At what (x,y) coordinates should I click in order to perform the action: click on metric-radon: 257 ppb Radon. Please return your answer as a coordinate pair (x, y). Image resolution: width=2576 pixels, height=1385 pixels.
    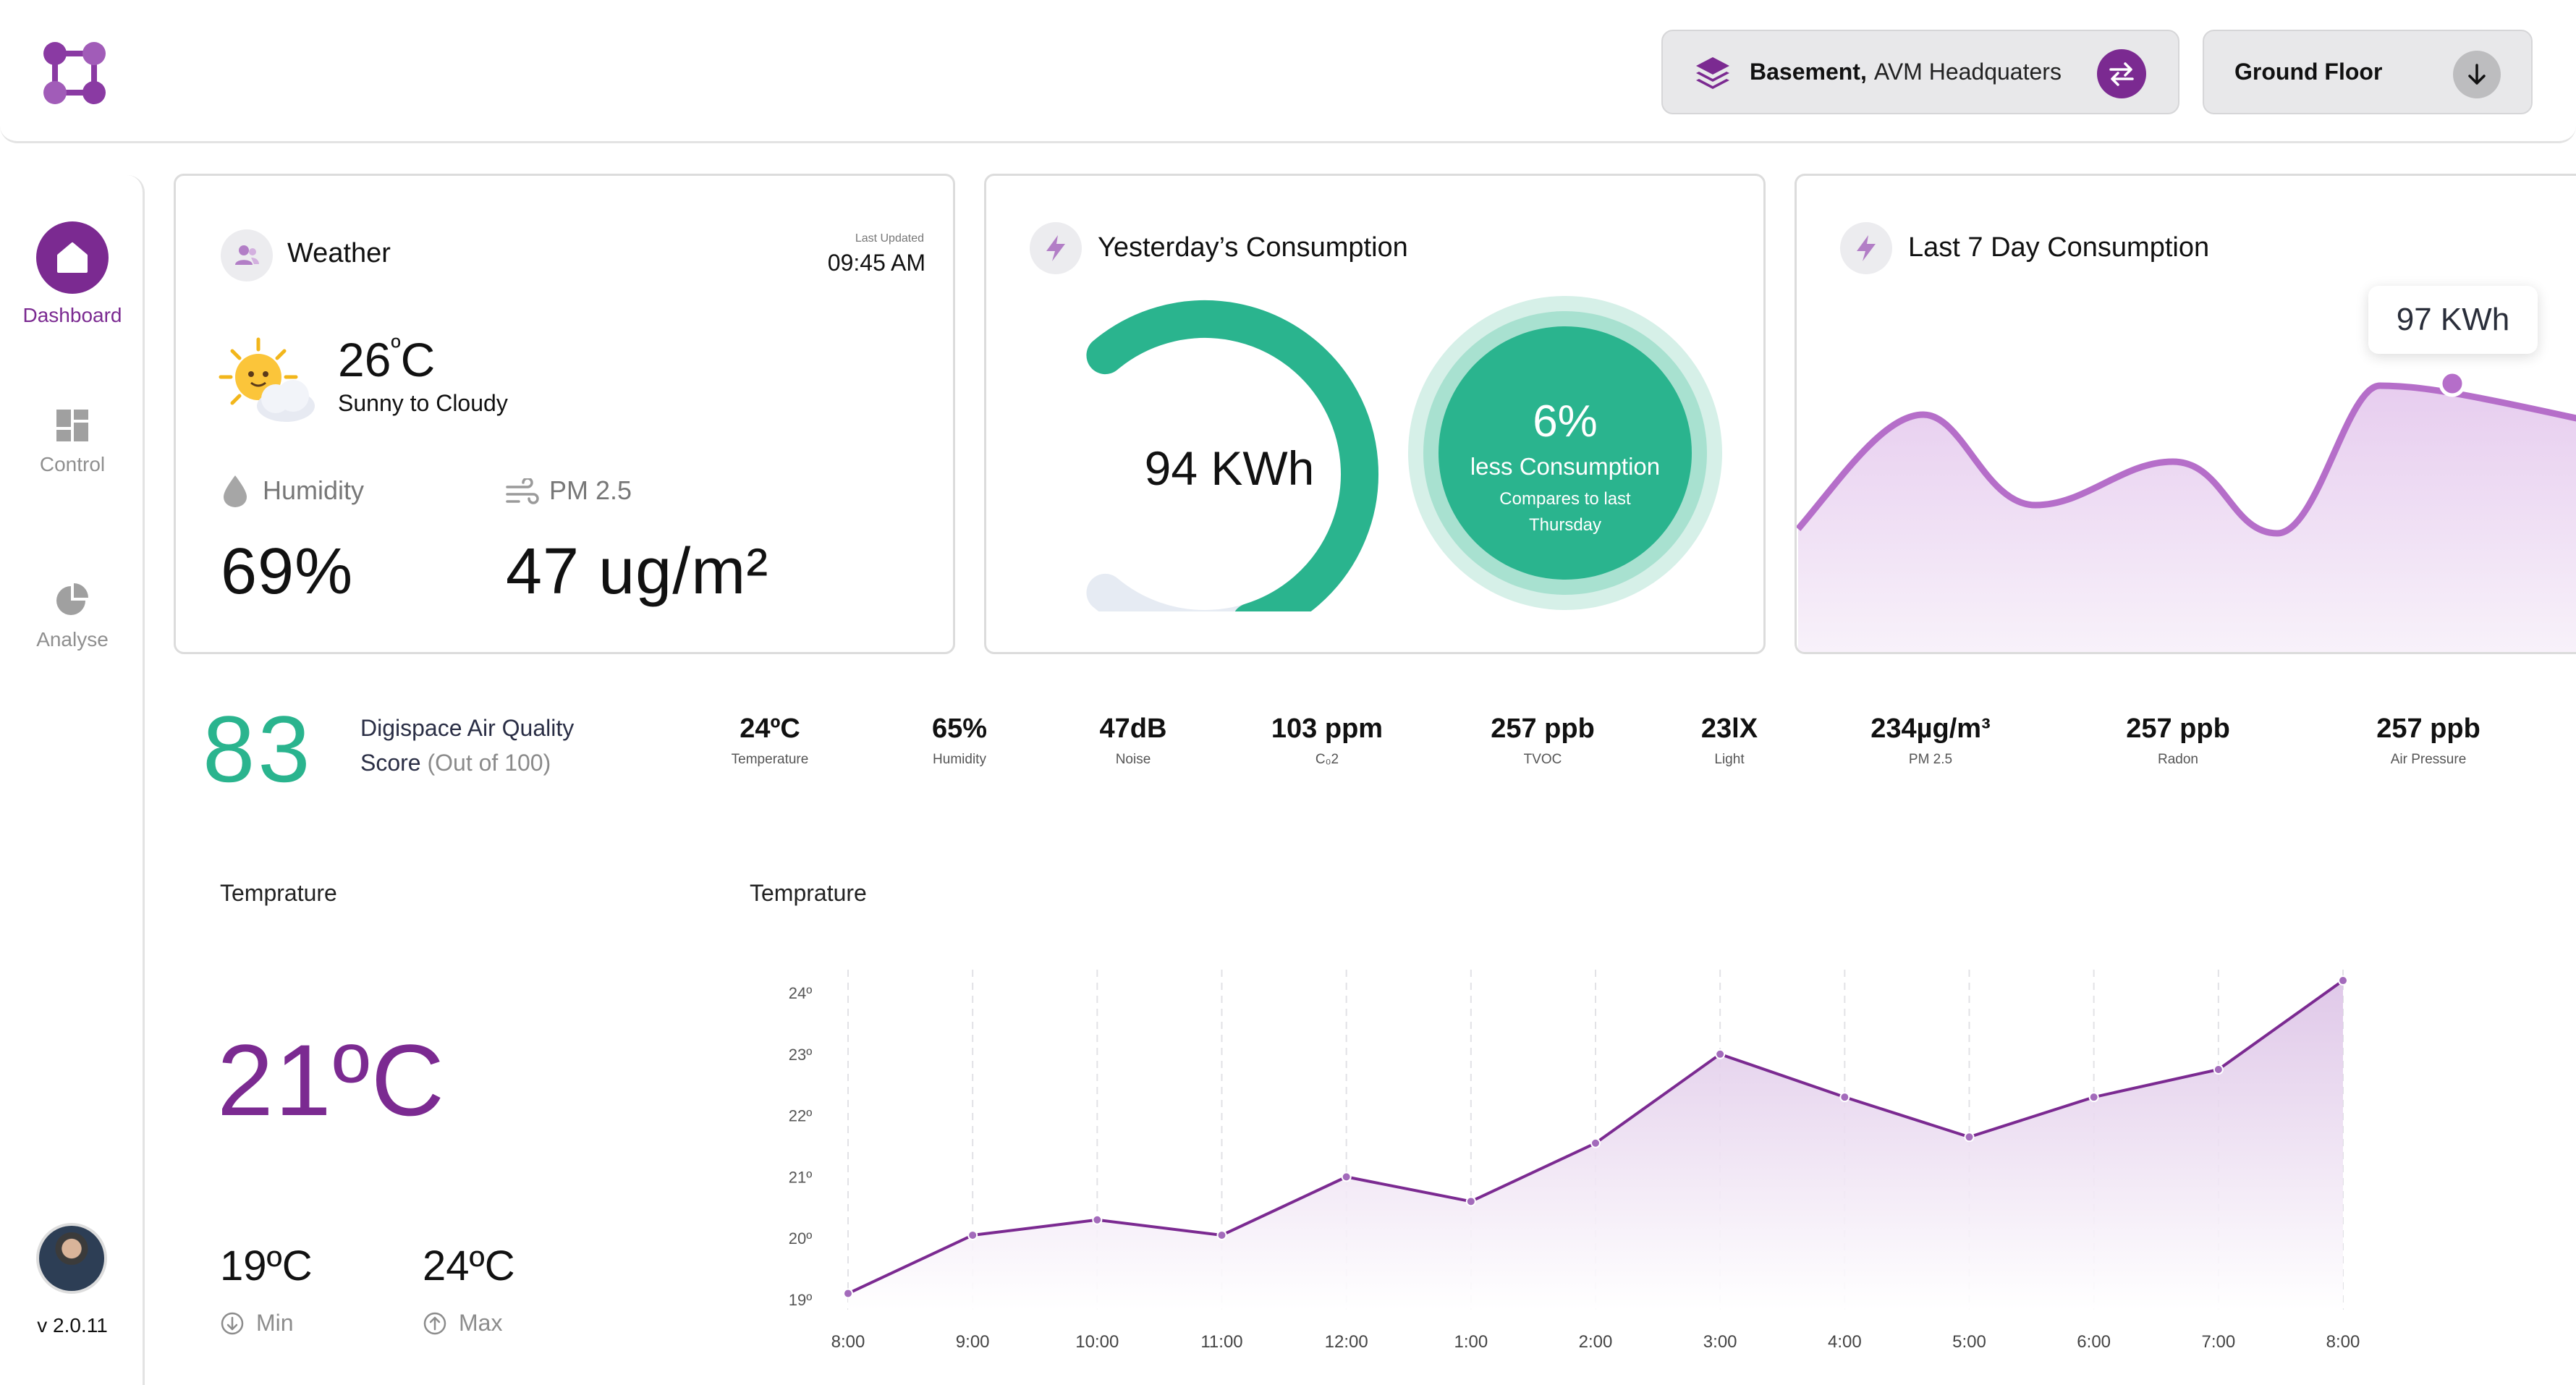
    Looking at the image, I should click on (2178, 740).